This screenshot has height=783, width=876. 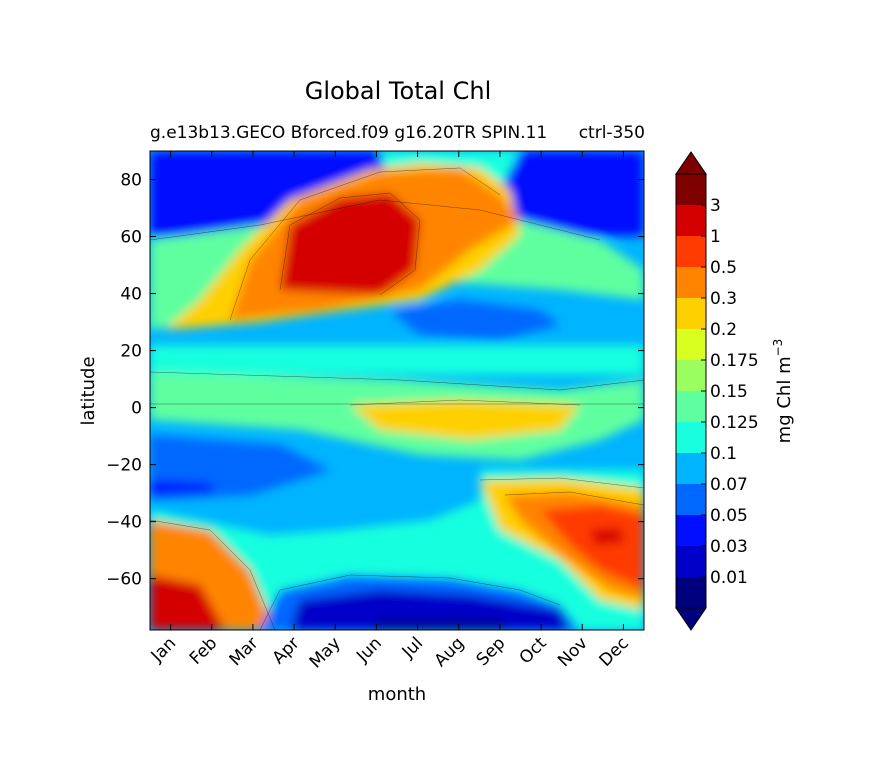 I want to click on colorbar-tick-label: 0.125, so click(x=734, y=423).